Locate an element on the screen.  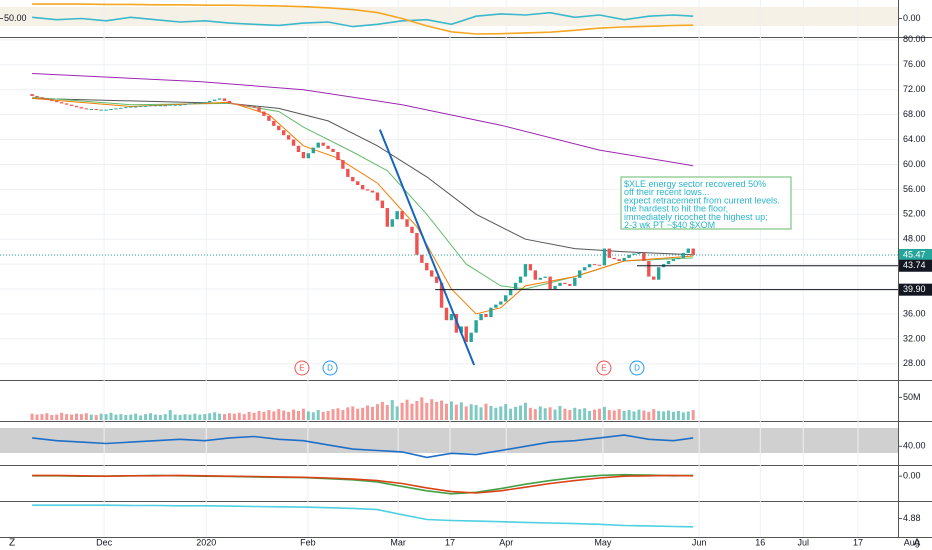
y-tick-label: 56.00 is located at coordinates (914, 189).